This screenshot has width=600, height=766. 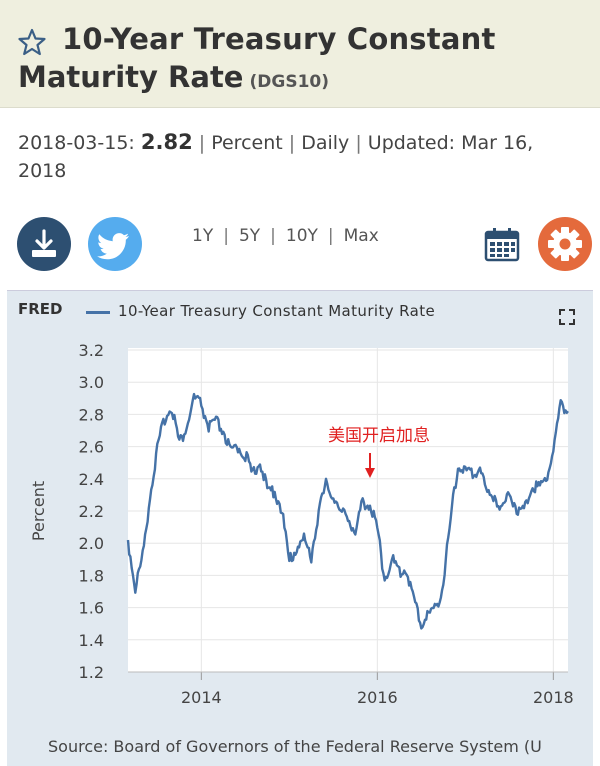 I want to click on x-tick-label: 2016, so click(x=377, y=697).